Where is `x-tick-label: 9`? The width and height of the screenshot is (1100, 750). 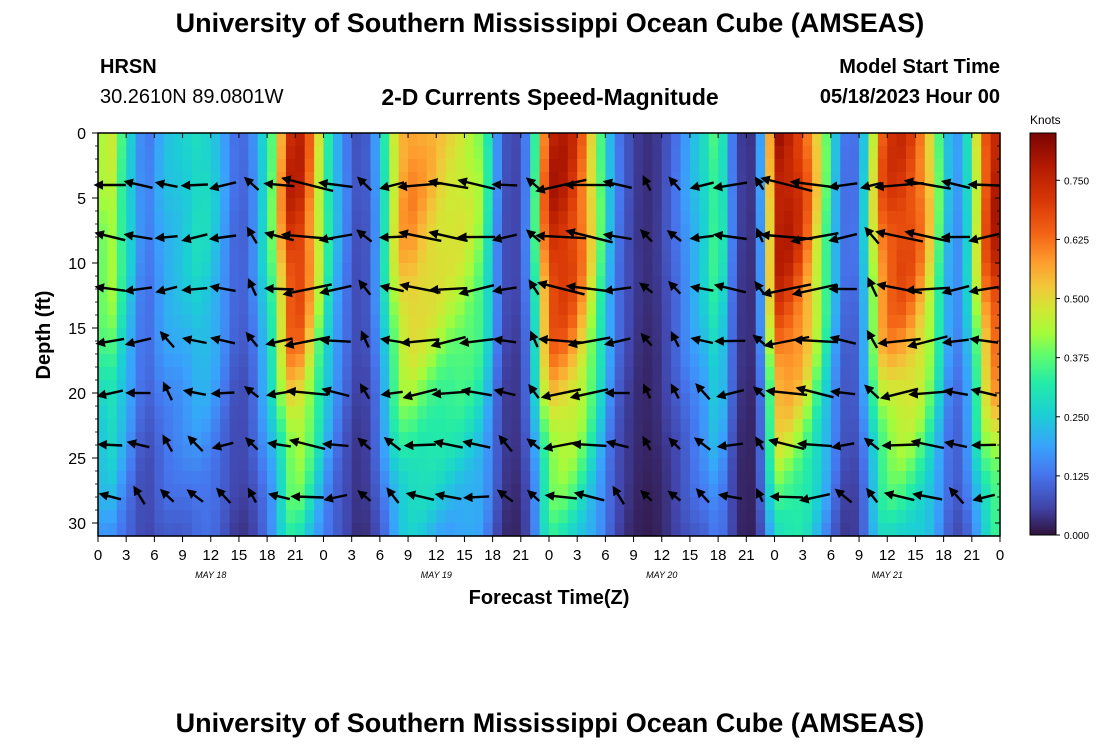
x-tick-label: 9 is located at coordinates (633, 555).